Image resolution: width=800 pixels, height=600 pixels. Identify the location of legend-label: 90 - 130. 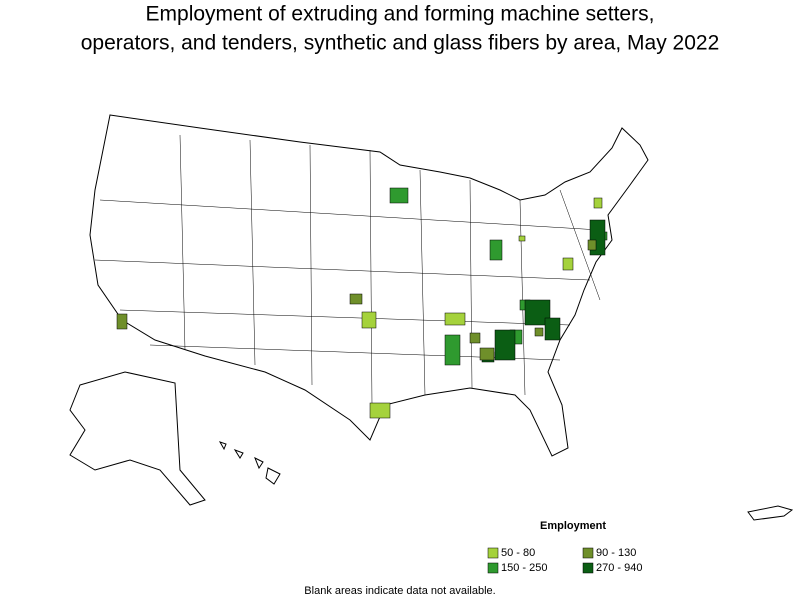
(616, 553).